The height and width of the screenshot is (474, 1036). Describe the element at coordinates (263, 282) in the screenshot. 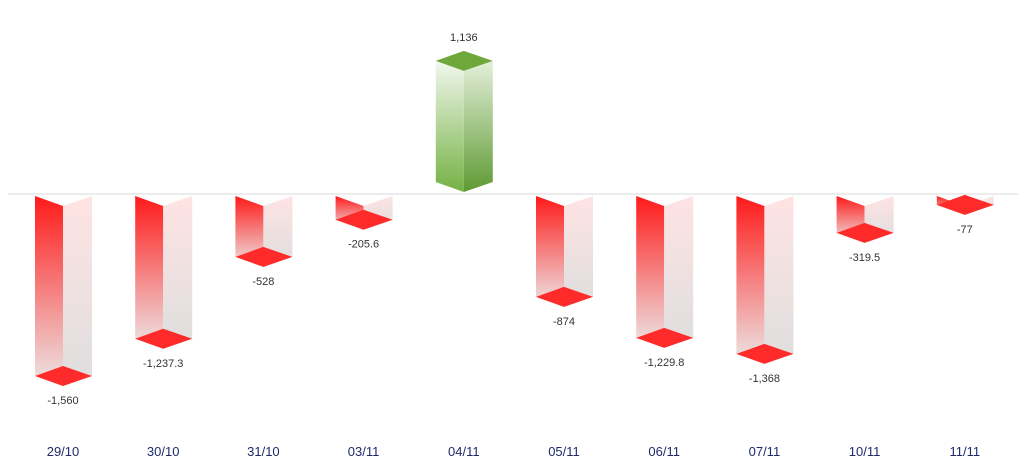

I see `data-label: -528` at that location.